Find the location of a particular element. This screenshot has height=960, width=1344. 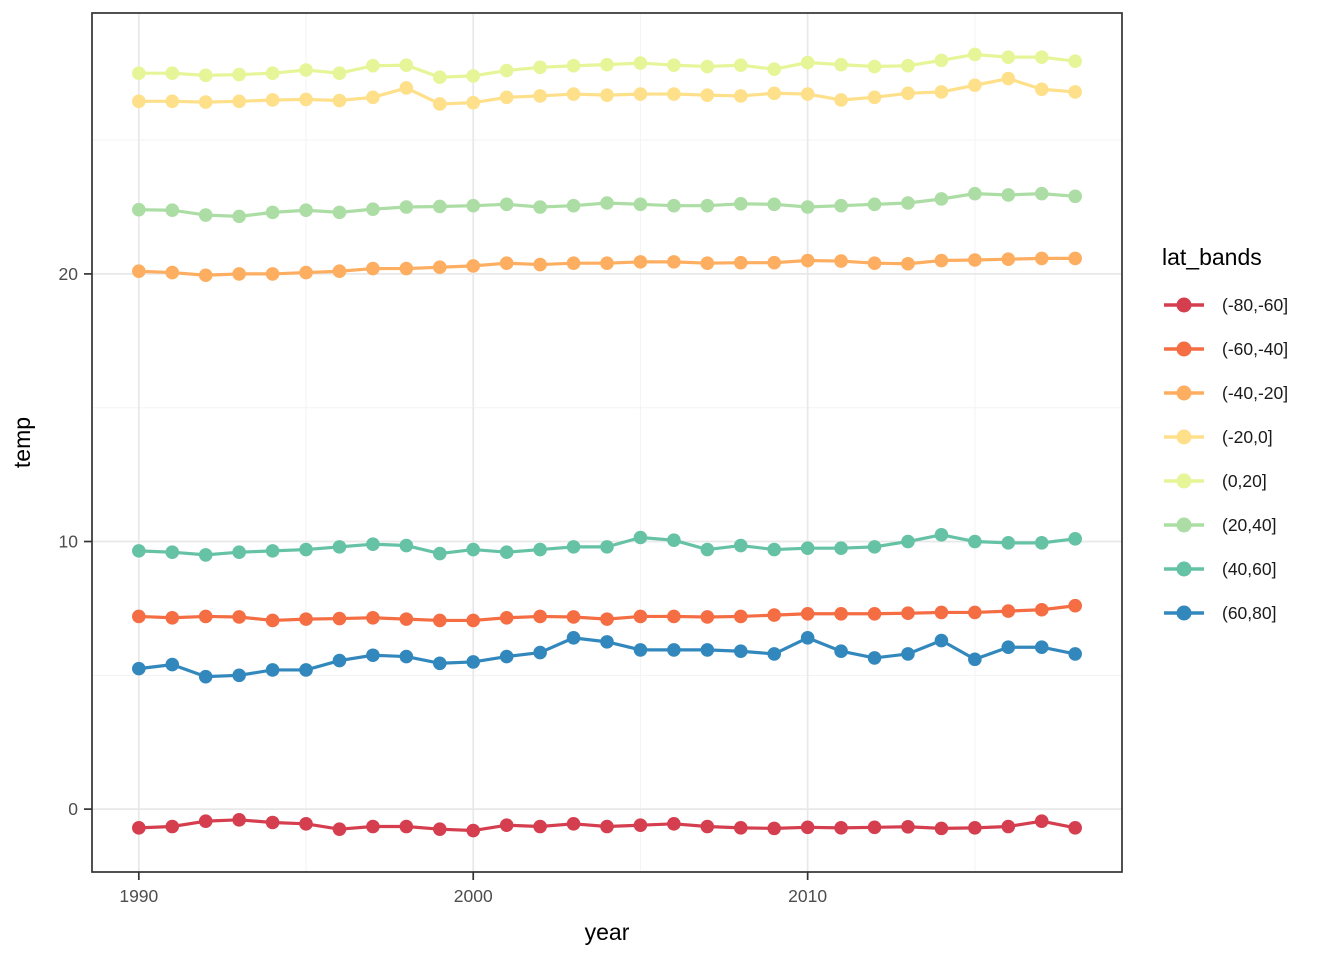

legend-key-point-(0,20] is located at coordinates (1184, 481).